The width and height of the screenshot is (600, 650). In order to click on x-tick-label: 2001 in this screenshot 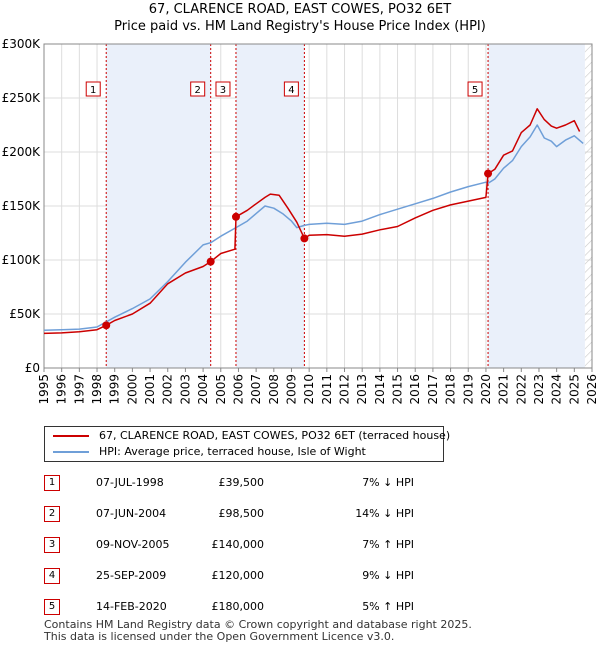, I will do `click(150, 389)`.